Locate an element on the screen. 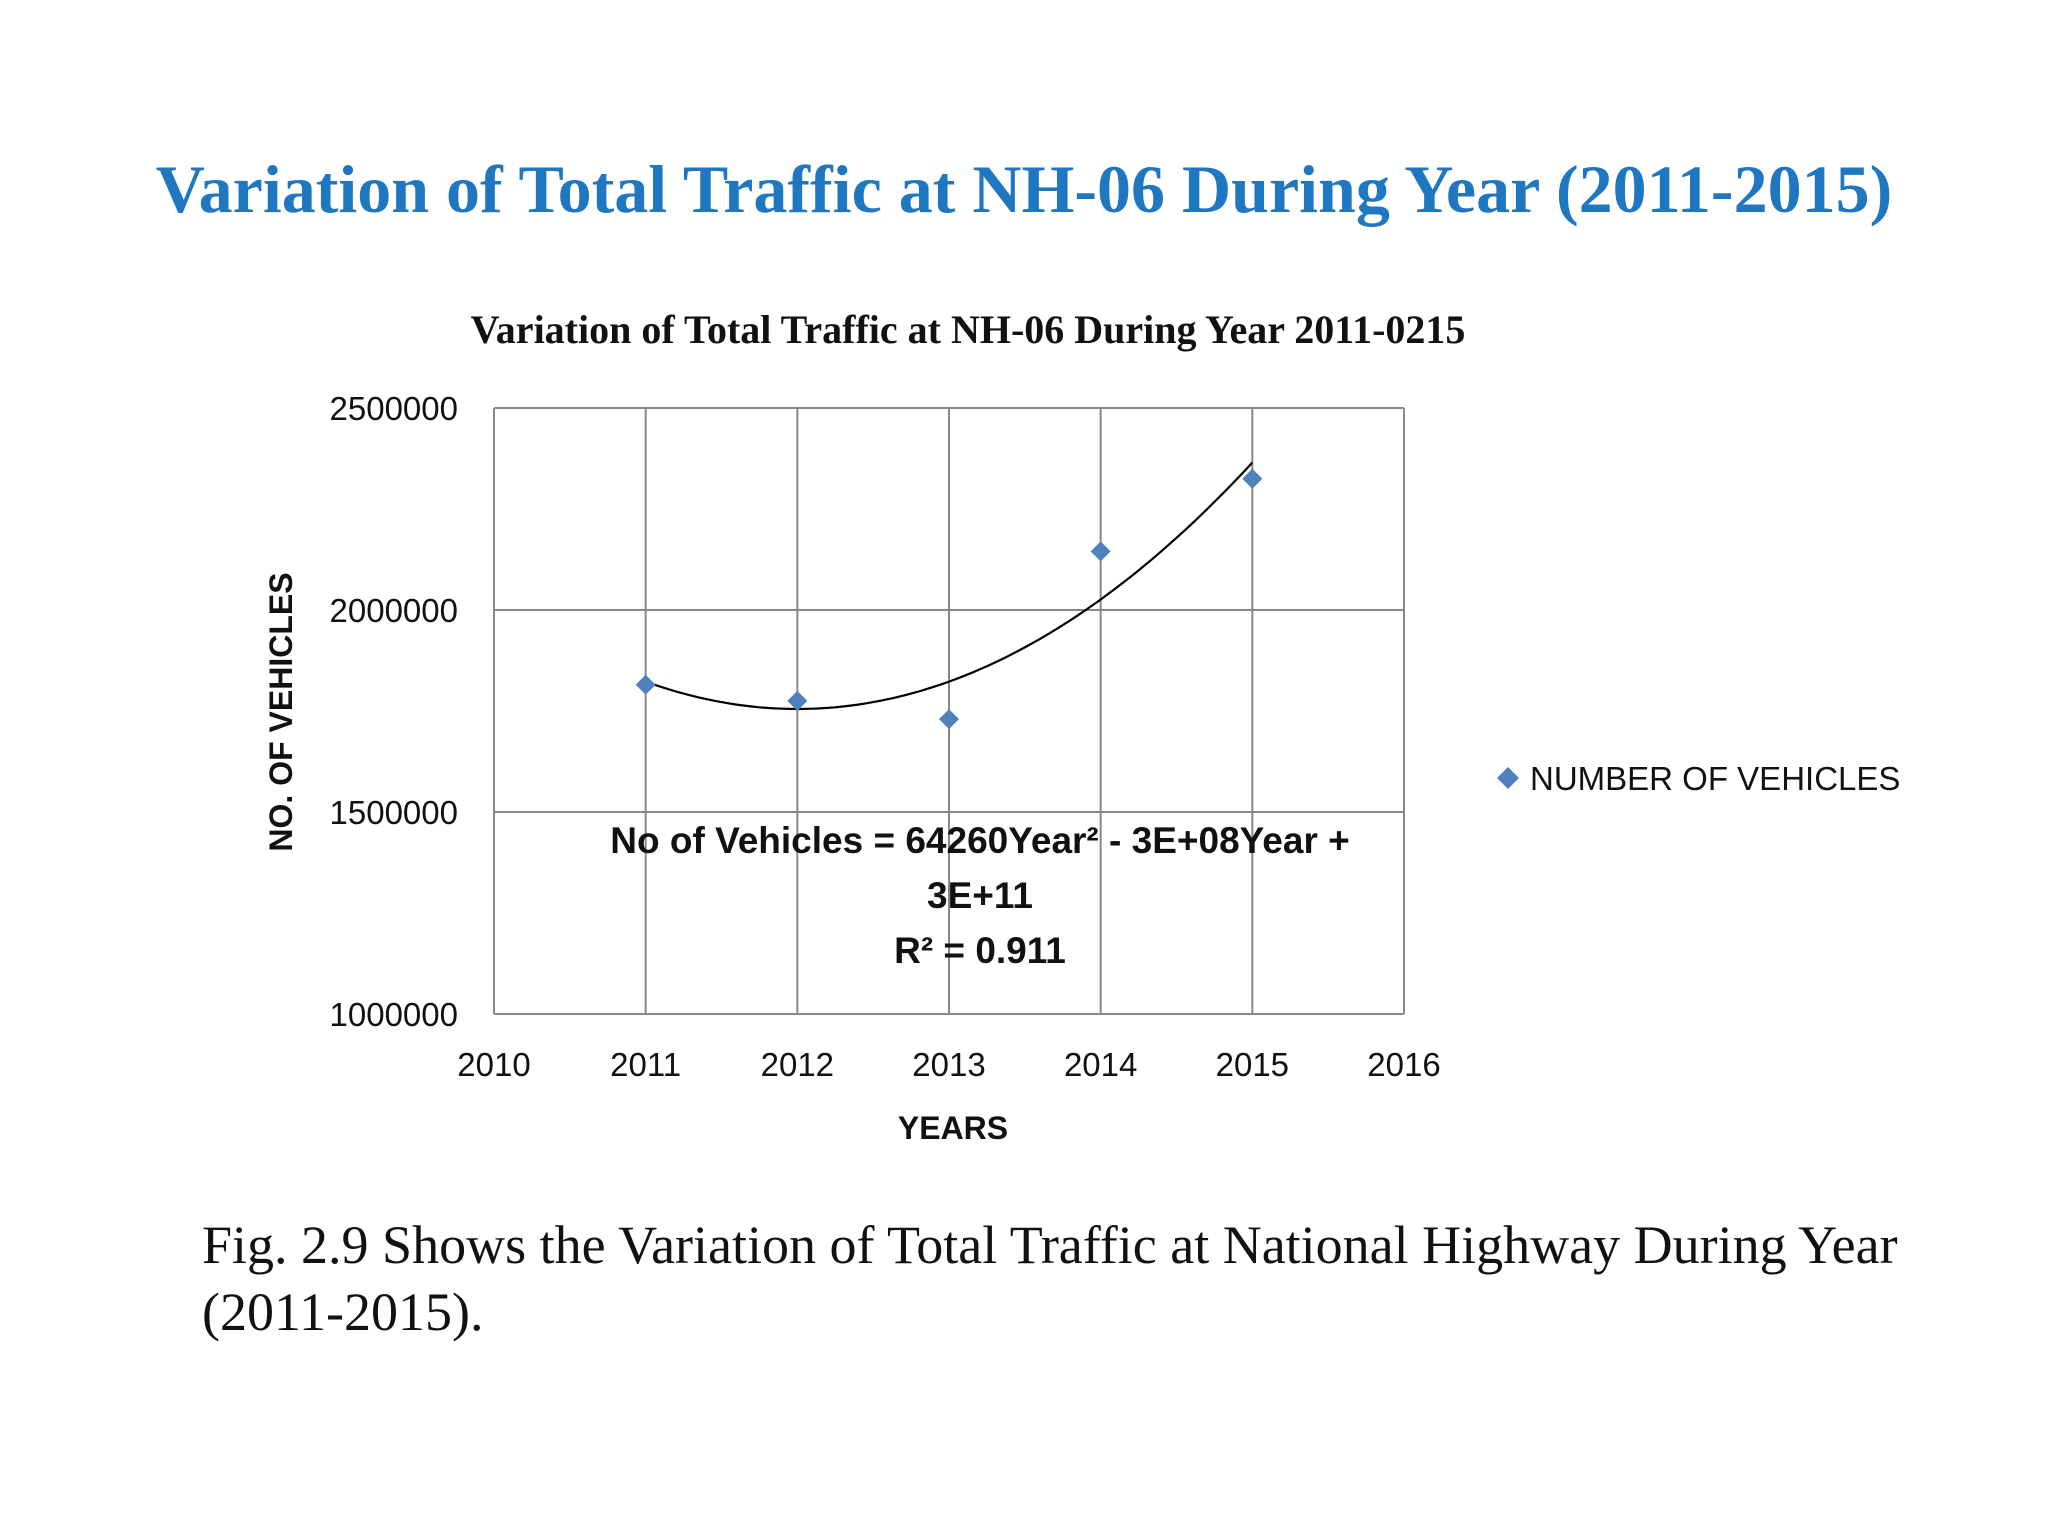 The image size is (2048, 1536). x-tick-label: 2014 is located at coordinates (1100, 1064).